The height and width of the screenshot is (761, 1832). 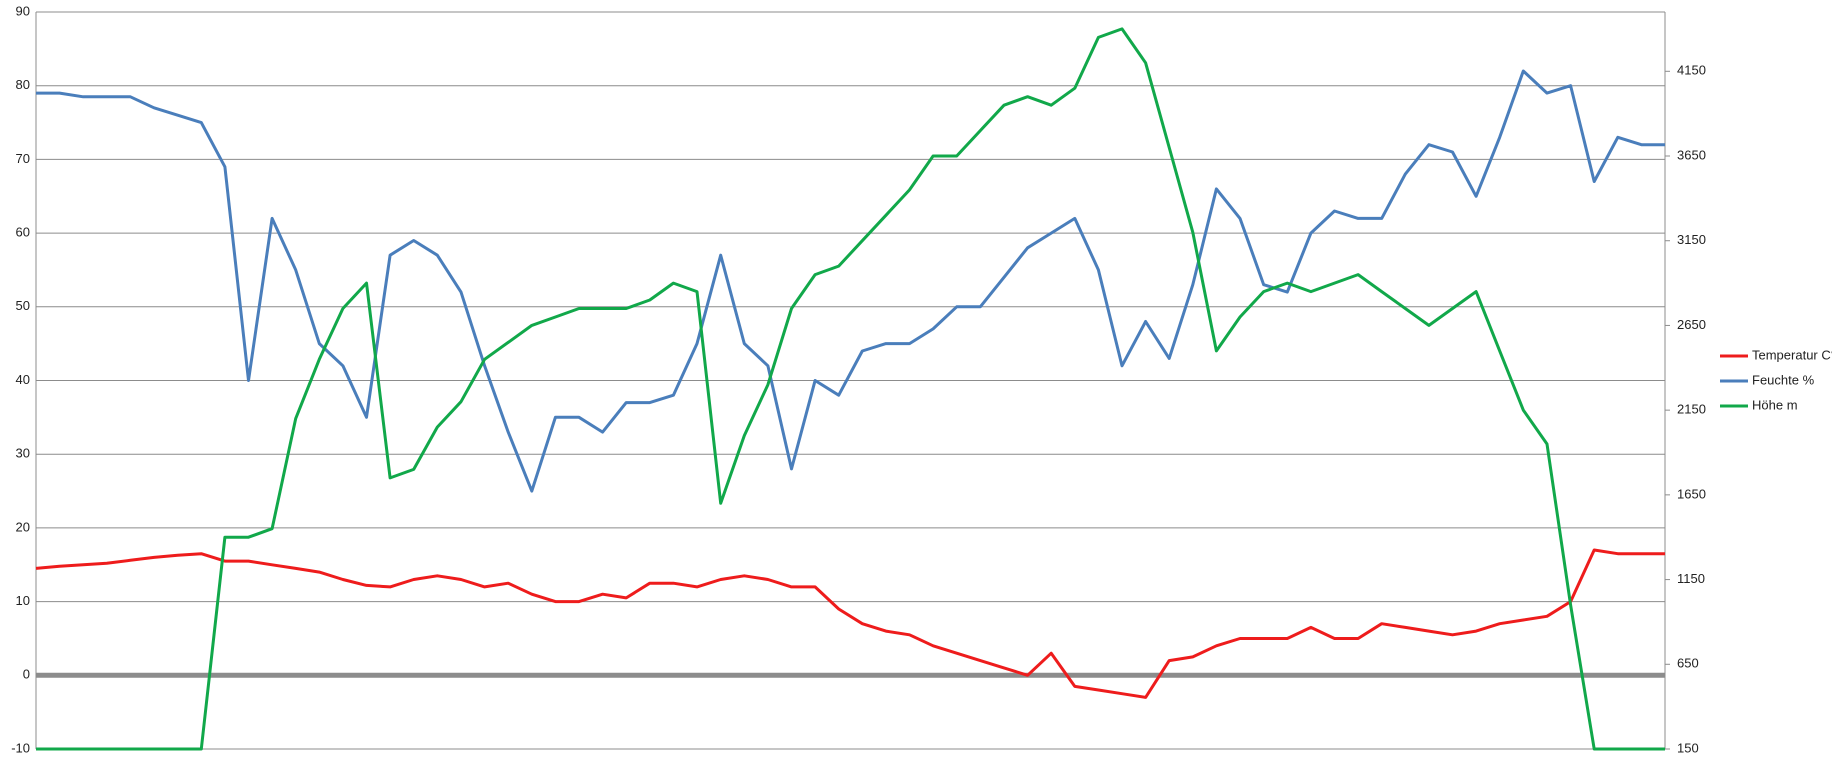 I want to click on y-tick-label: 60, so click(x=23, y=232).